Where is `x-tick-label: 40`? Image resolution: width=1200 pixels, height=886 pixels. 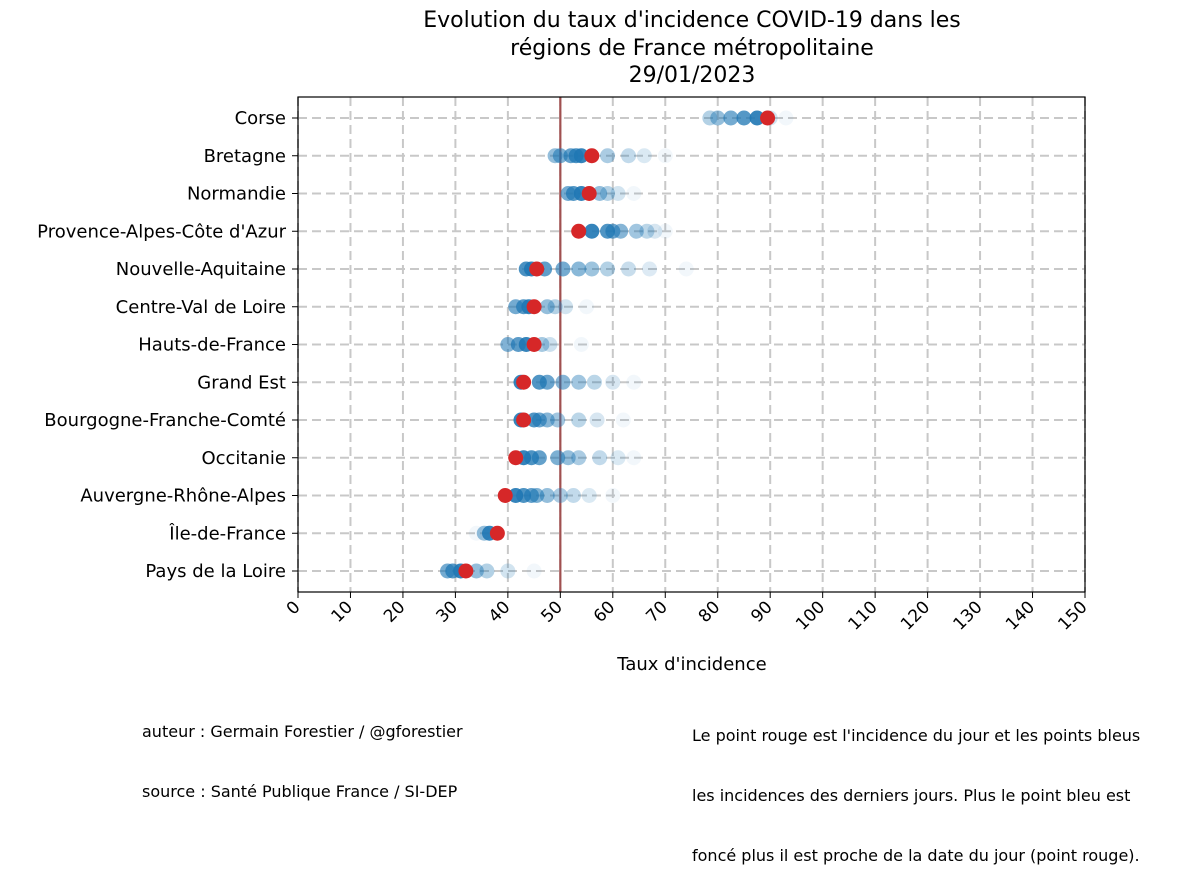 x-tick-label: 40 is located at coordinates (499, 611).